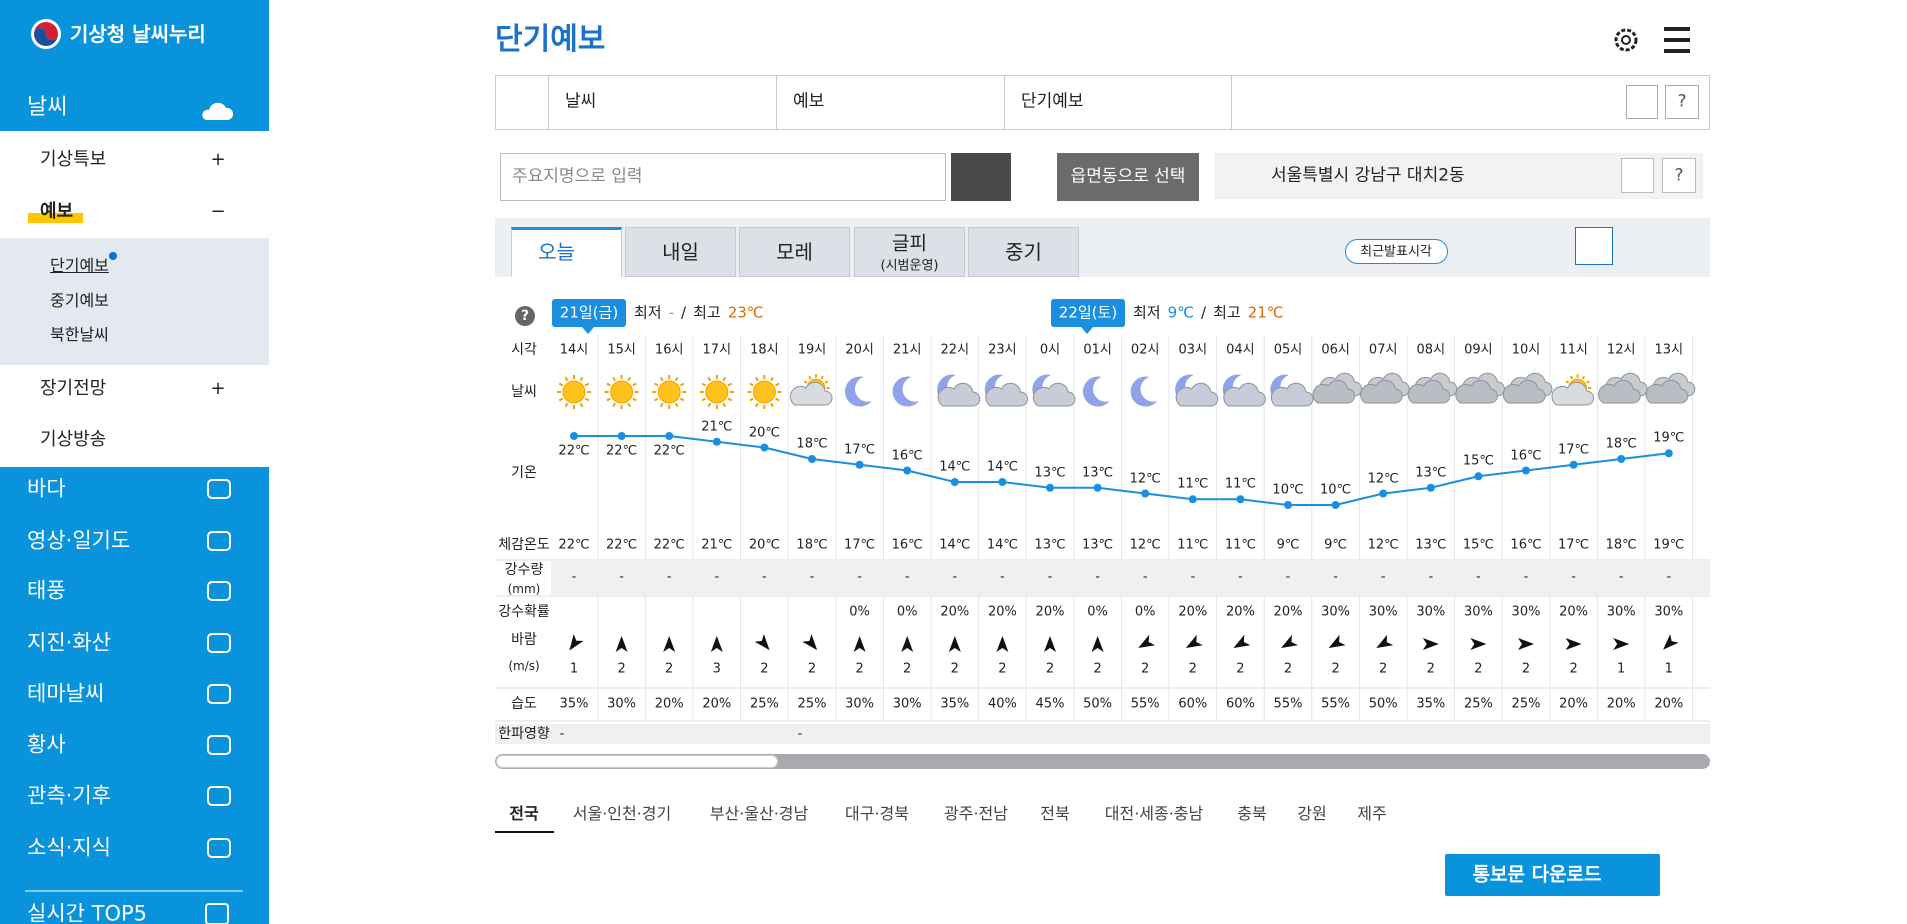 The width and height of the screenshot is (1907, 924). What do you see at coordinates (1050, 704) in the screenshot?
I see `humidity-label: 45%` at bounding box center [1050, 704].